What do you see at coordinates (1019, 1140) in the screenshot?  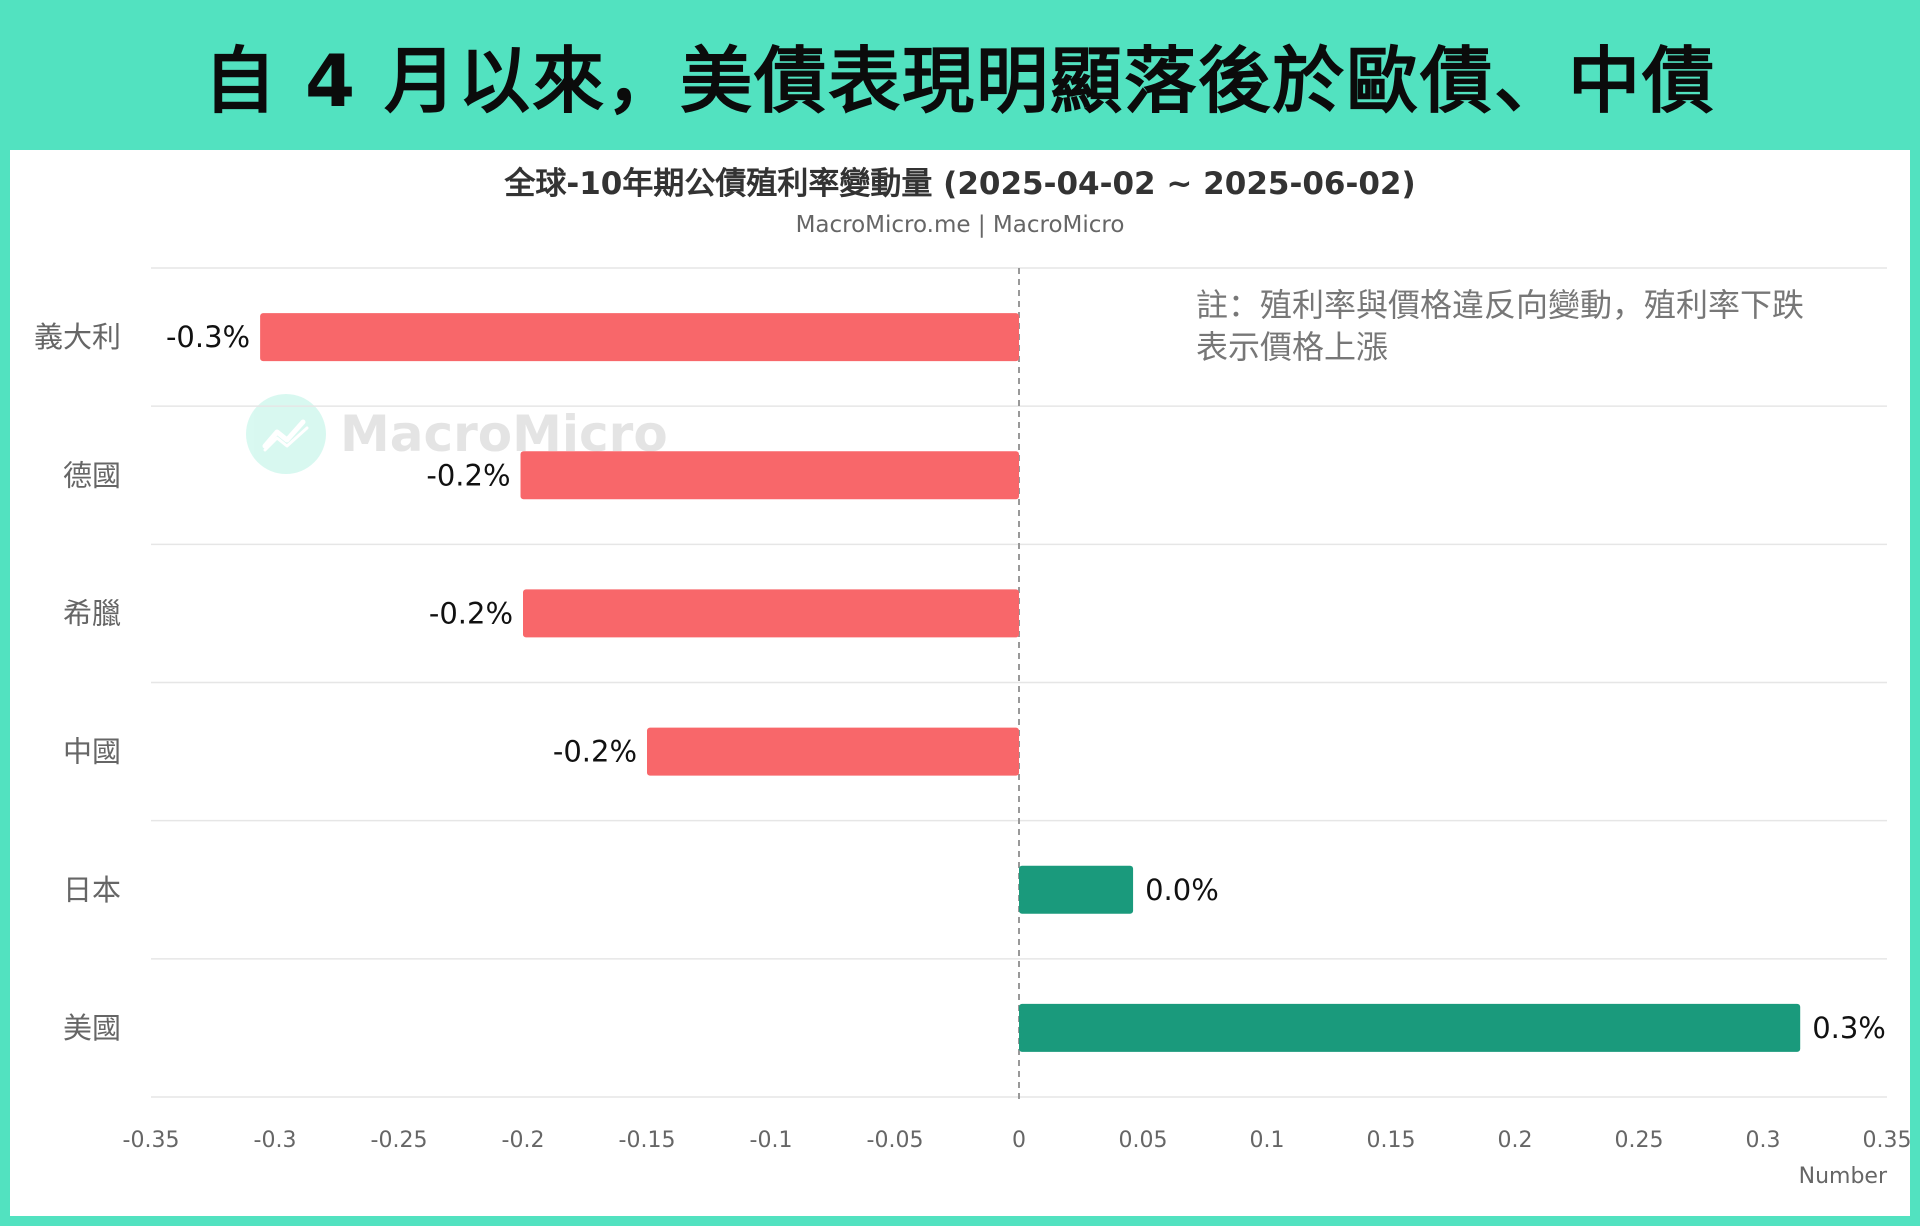 I see `x-tick-label: 0` at bounding box center [1019, 1140].